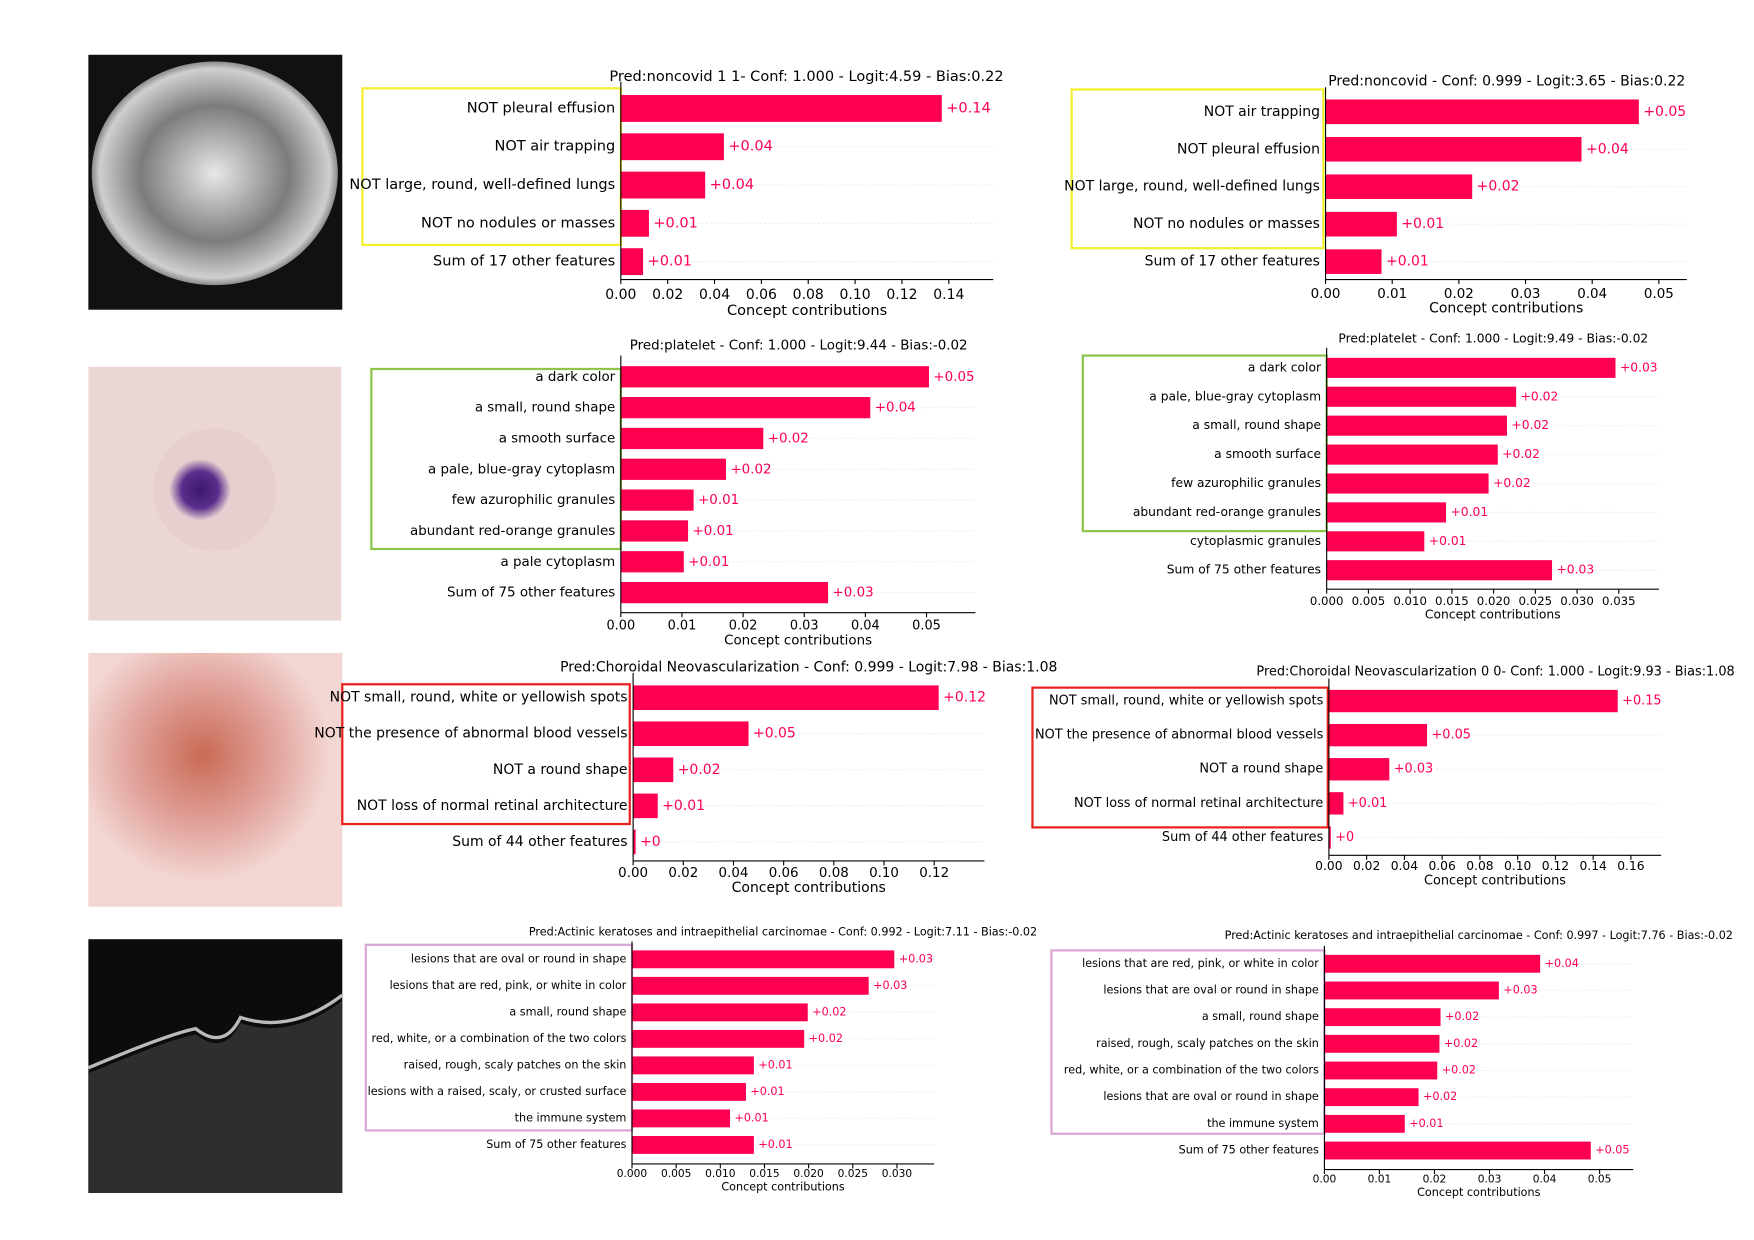 The height and width of the screenshot is (1240, 1754). What do you see at coordinates (1243, 837) in the screenshot?
I see `category-label: Sum of 44 other features` at bounding box center [1243, 837].